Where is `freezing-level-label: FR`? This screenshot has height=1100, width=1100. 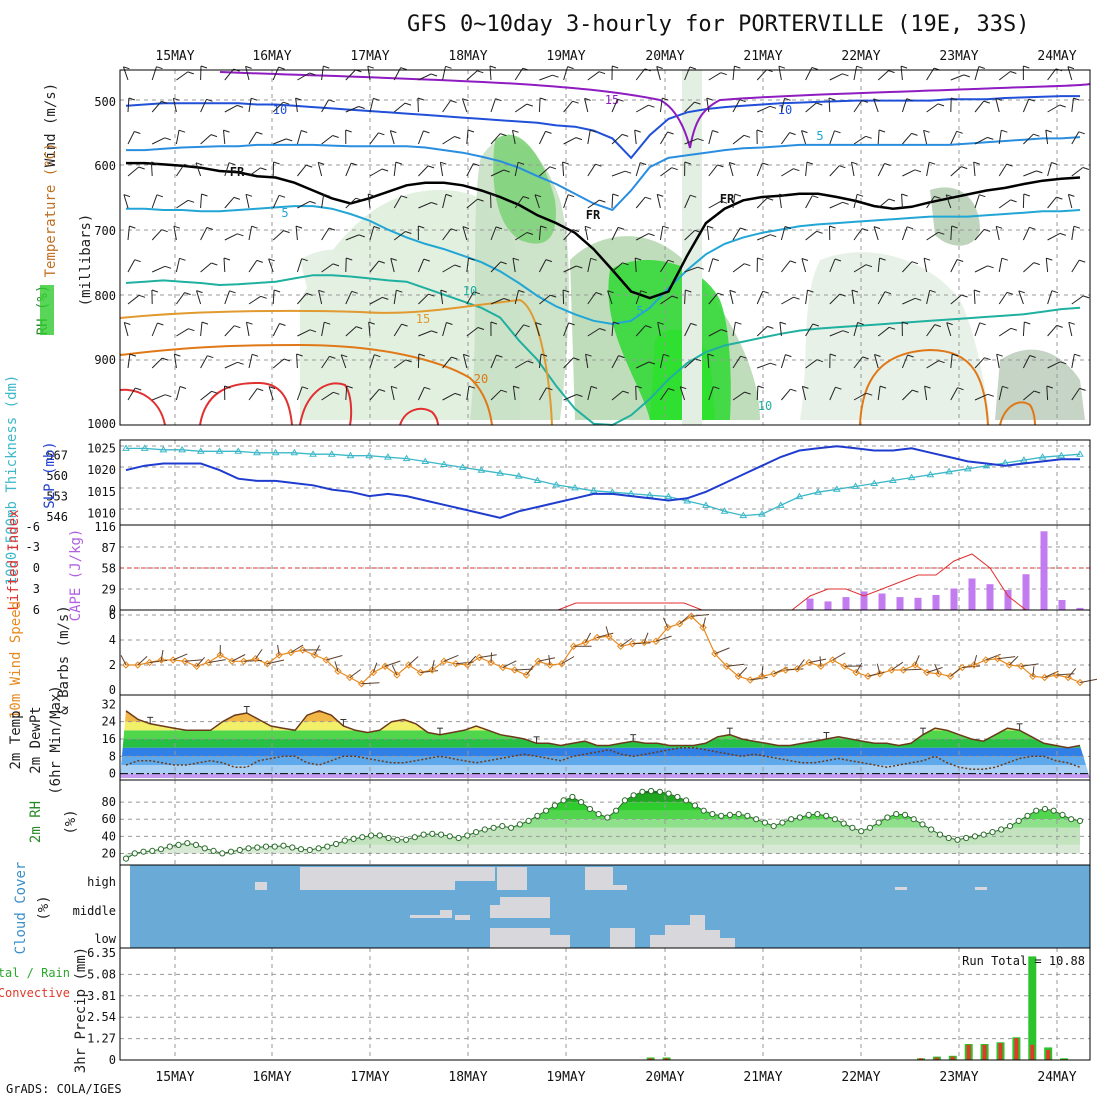 freezing-level-label: FR is located at coordinates (593, 215).